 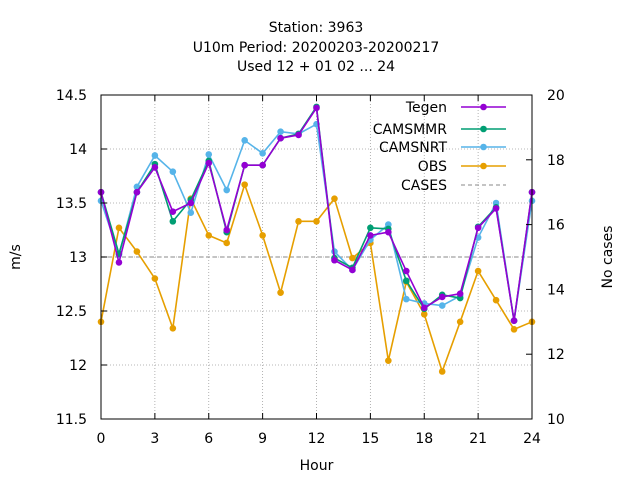 What do you see at coordinates (556, 161) in the screenshot?
I see `y2-tick-label: 18` at bounding box center [556, 161].